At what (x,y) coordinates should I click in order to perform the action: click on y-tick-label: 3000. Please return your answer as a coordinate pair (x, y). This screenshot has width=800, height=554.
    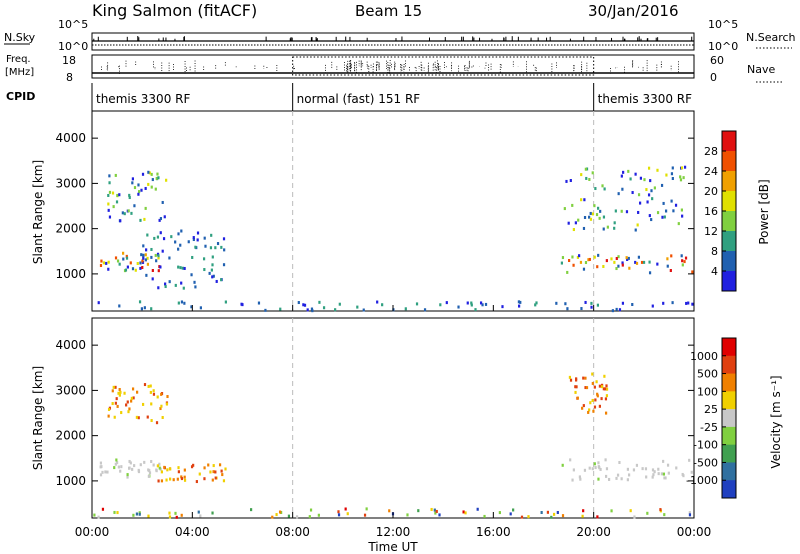
    Looking at the image, I should click on (70, 390).